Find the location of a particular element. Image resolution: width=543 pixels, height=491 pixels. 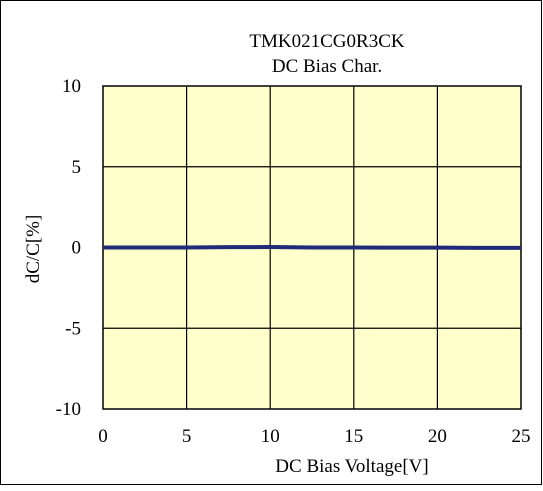

x-tick-label-3: 15 is located at coordinates (353, 436).